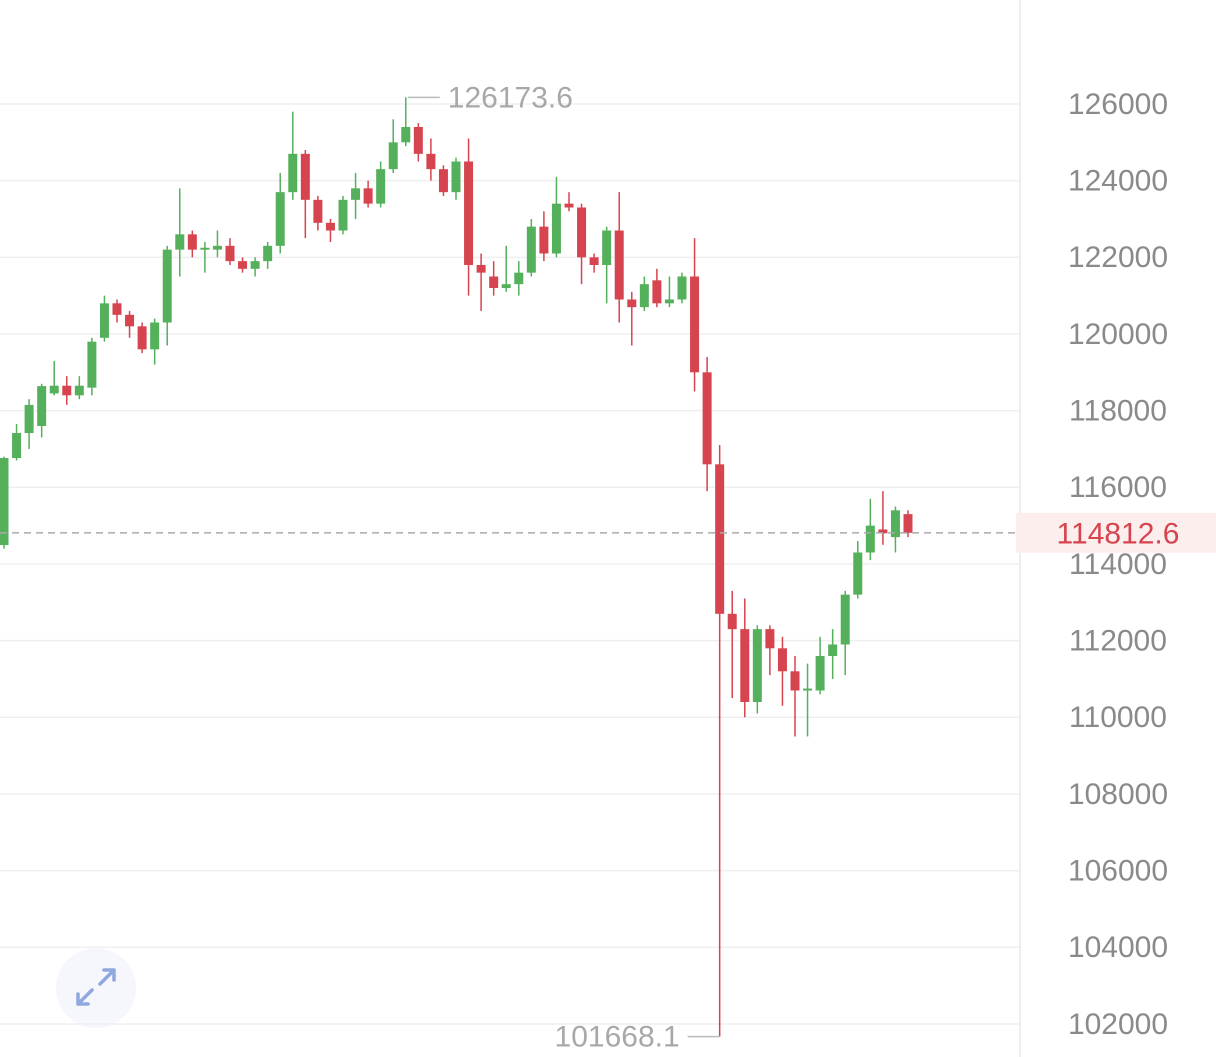 The width and height of the screenshot is (1216, 1057). What do you see at coordinates (1118, 564) in the screenshot?
I see `y-tick-label: 114000` at bounding box center [1118, 564].